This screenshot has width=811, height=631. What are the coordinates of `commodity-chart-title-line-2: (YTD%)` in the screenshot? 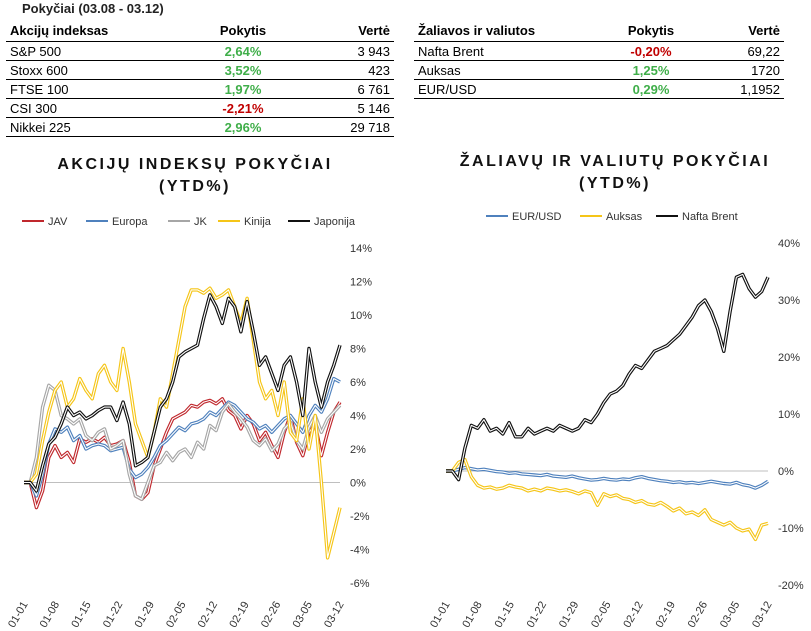 It's located at (615, 183).